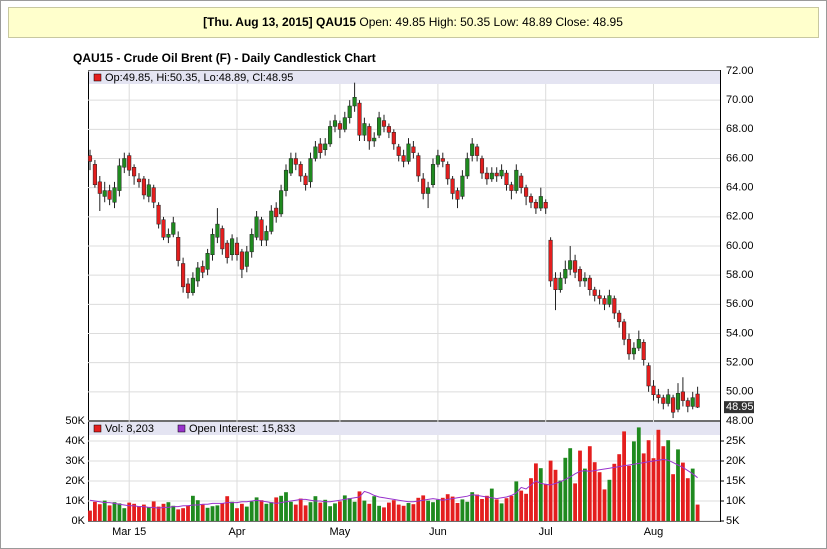 The height and width of the screenshot is (549, 827). I want to click on x-tick-label: Jun, so click(438, 532).